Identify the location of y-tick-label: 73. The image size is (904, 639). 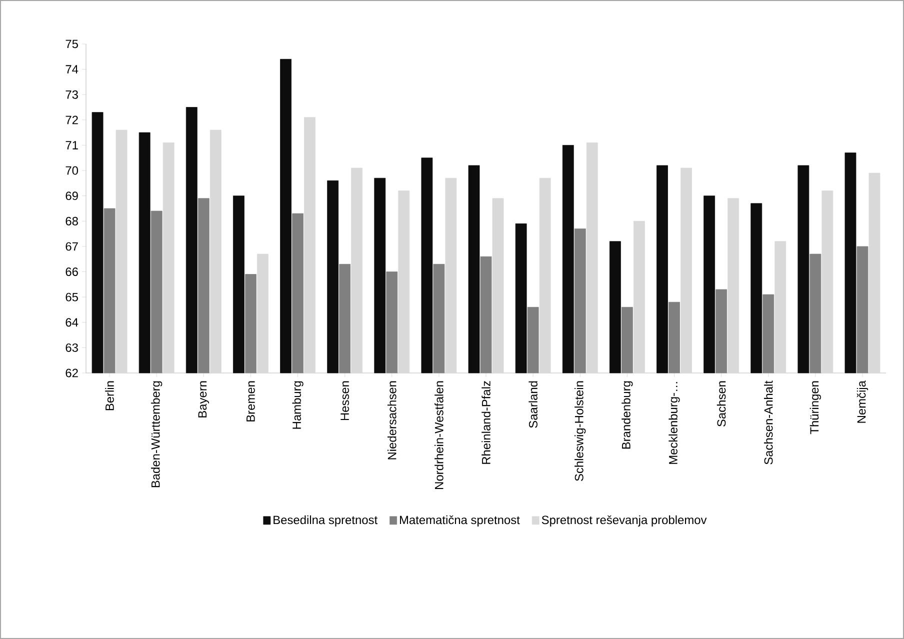
(72, 94).